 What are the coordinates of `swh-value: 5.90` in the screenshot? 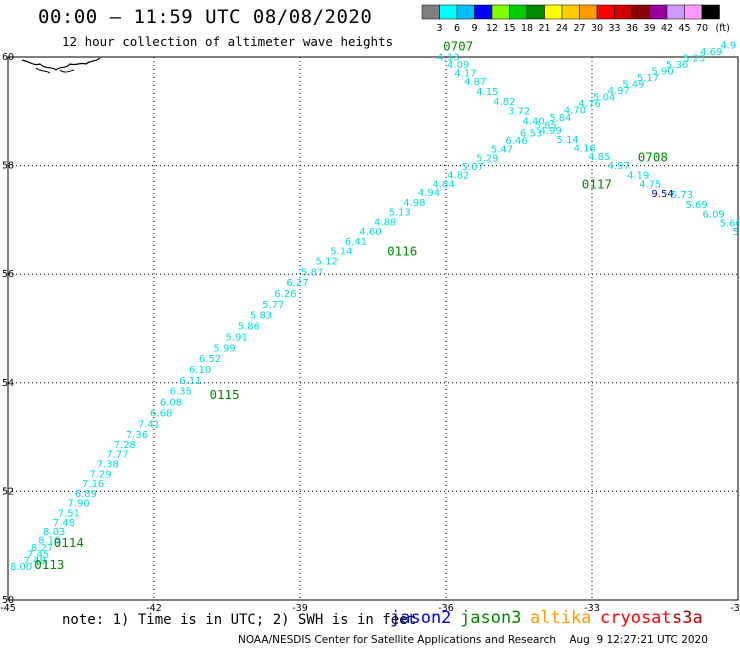 It's located at (662, 71).